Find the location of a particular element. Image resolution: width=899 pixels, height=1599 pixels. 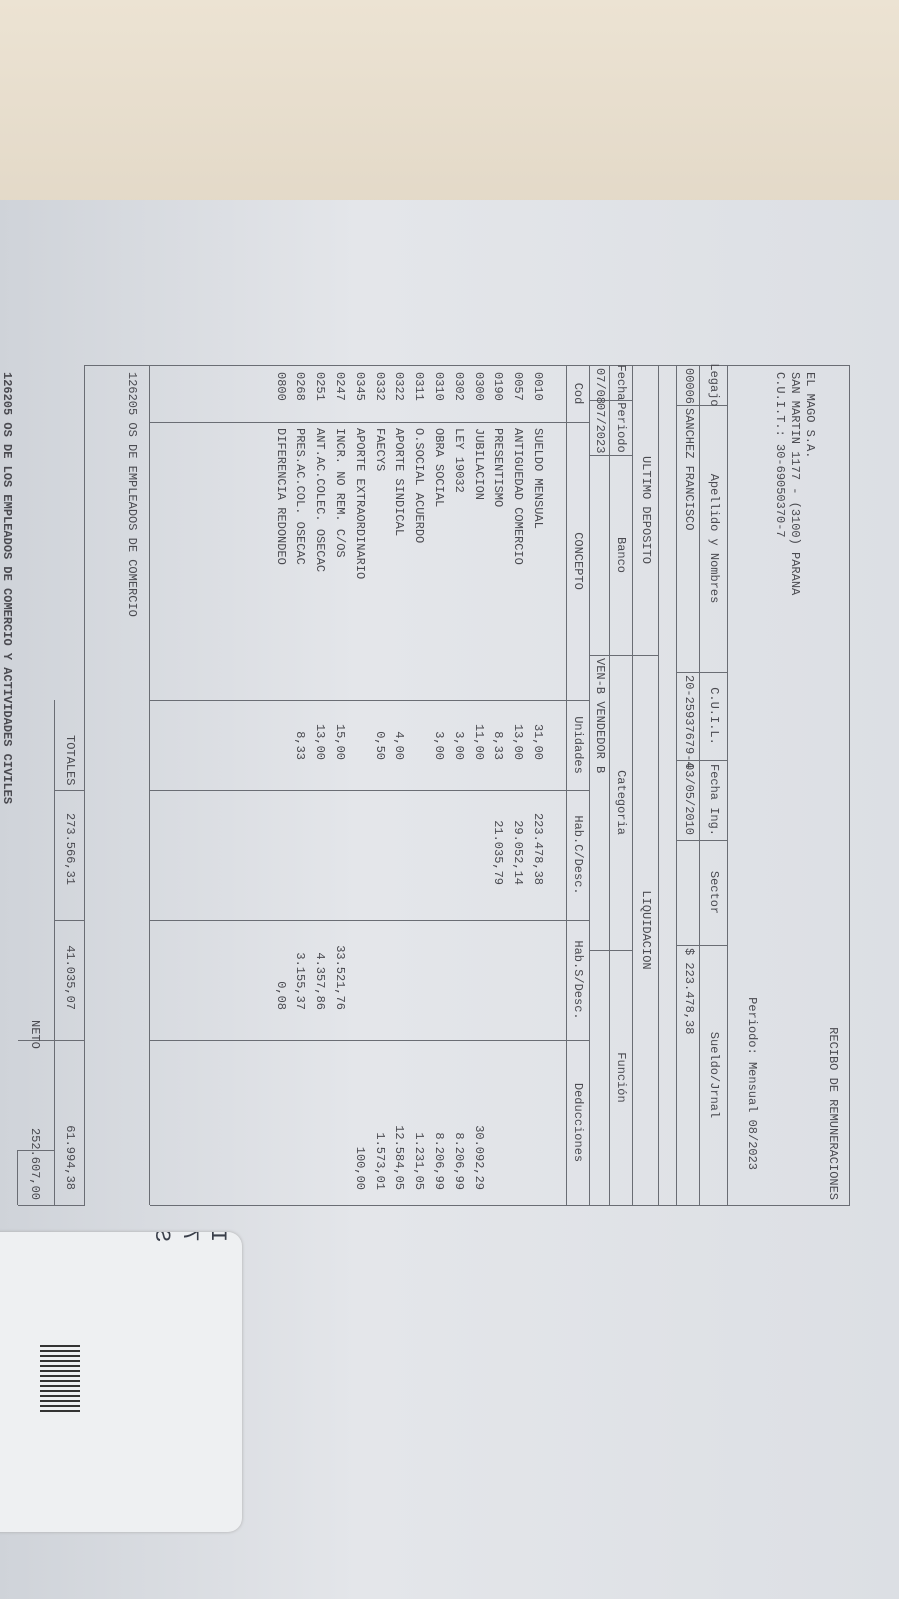

wall is located at coordinates (449, 105).